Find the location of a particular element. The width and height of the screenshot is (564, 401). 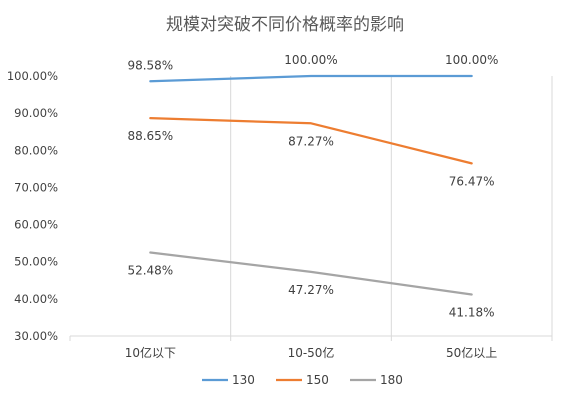

data-label-130: 98.58% is located at coordinates (150, 65).